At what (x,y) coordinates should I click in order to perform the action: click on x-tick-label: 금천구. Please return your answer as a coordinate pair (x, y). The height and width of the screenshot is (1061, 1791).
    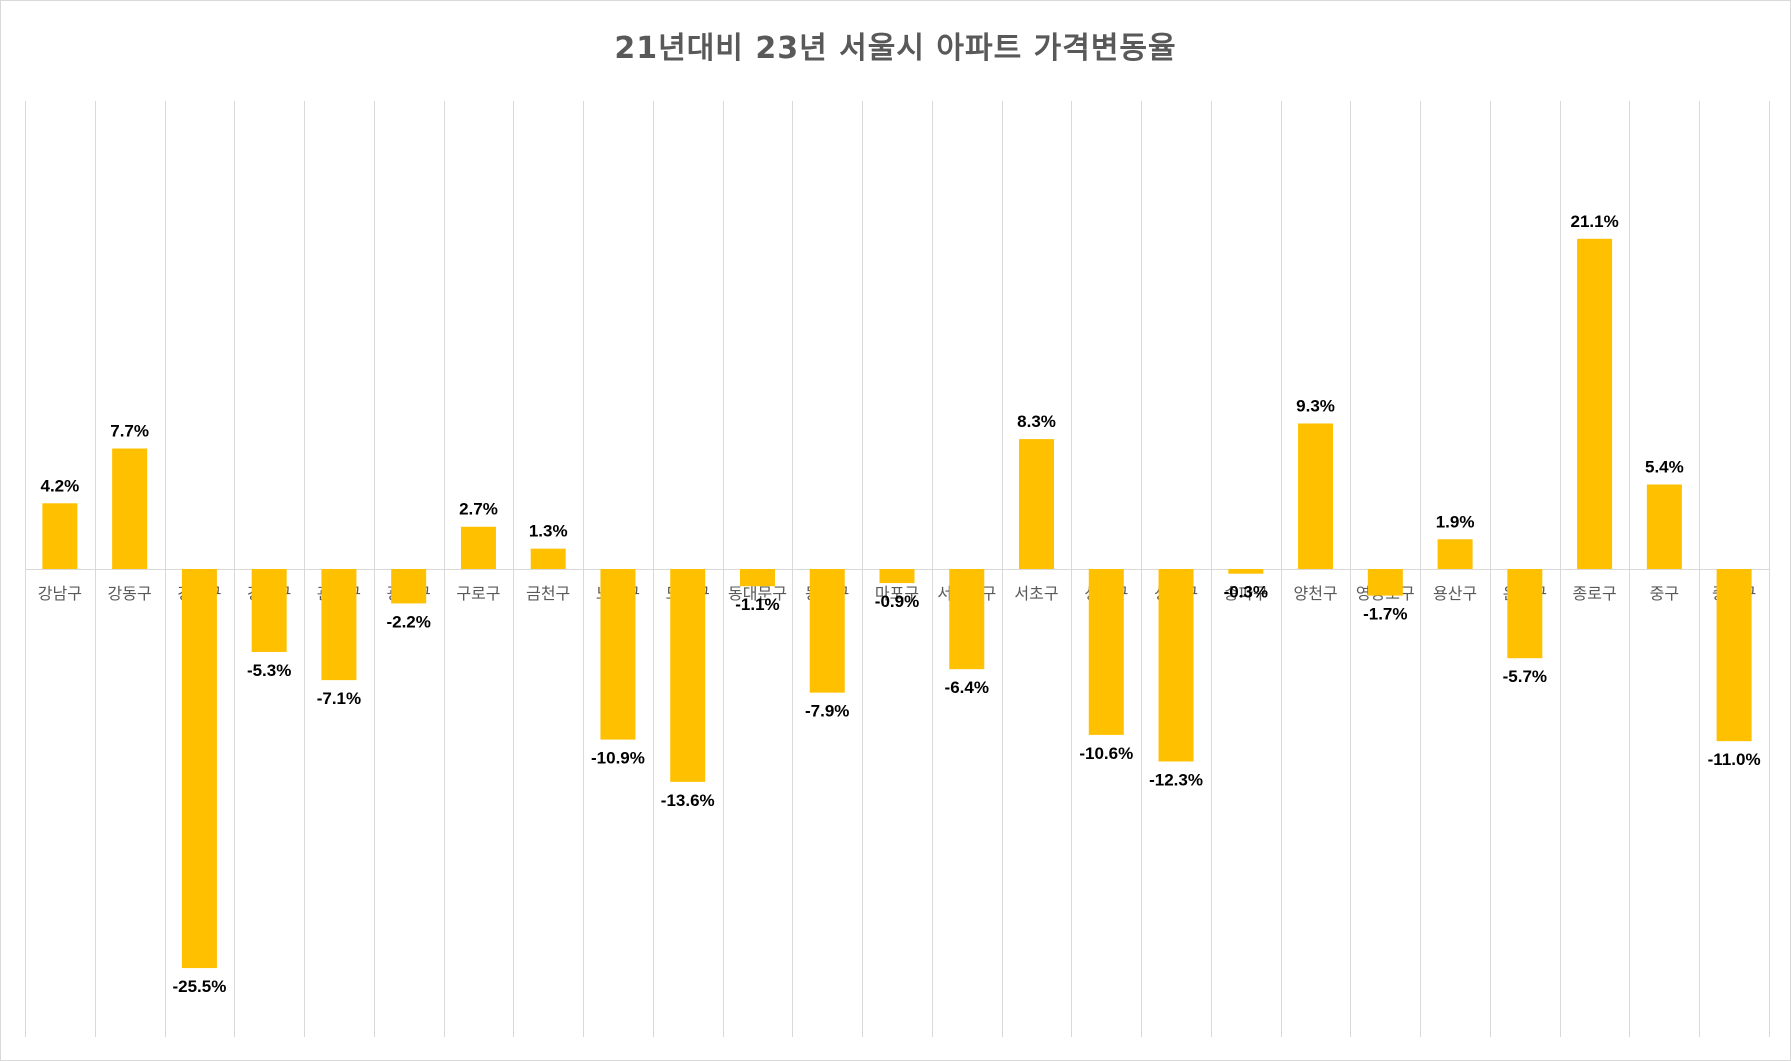
    Looking at the image, I should click on (548, 593).